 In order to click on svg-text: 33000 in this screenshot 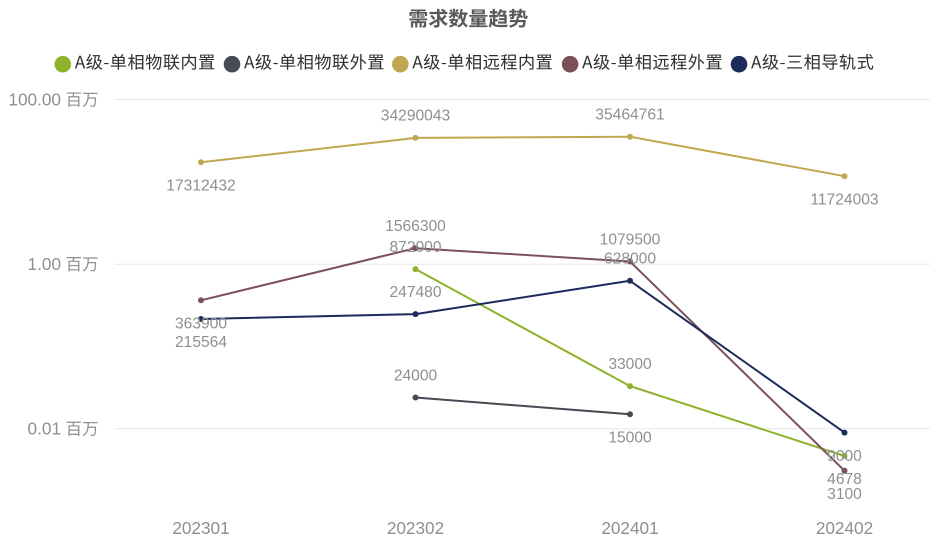, I will do `click(630, 364)`.